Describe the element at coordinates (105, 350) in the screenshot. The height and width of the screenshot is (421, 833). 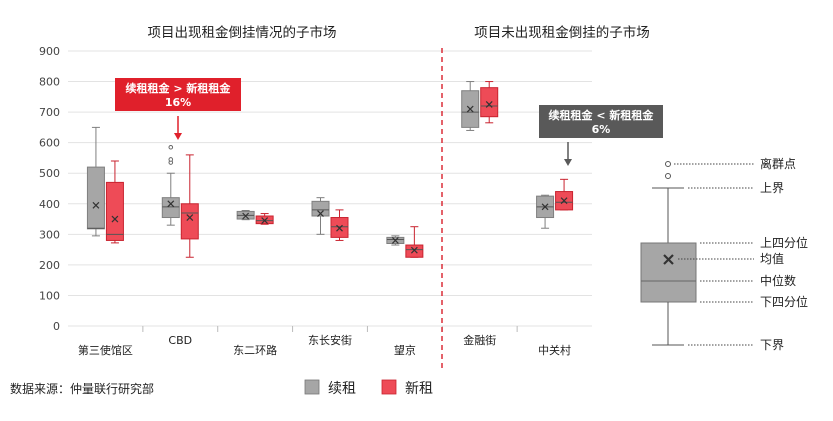
I see `x-tick-label: 第三使馆区` at that location.